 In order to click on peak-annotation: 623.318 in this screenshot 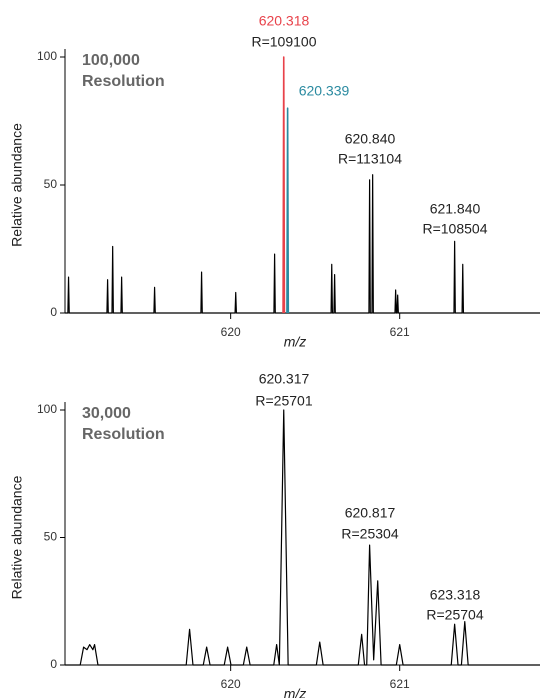, I will do `click(455, 595)`.